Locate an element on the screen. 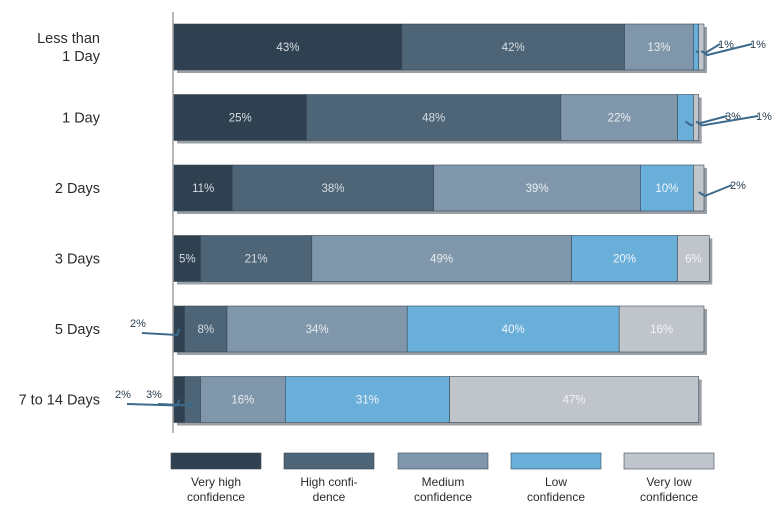 This screenshot has width=780, height=508. bar-row: 2% 8% 34% 40% 16% is located at coordinates (418, 330).